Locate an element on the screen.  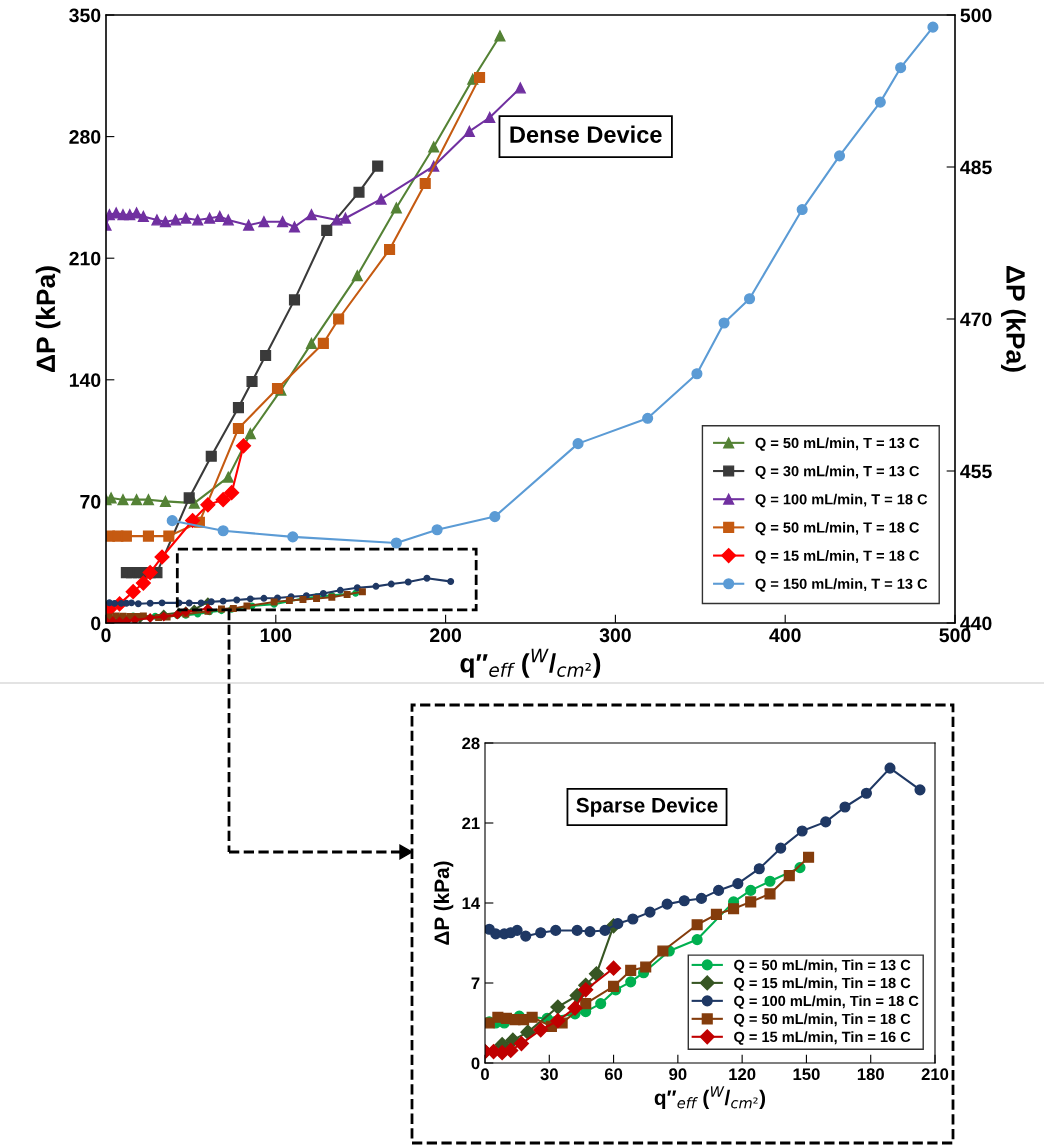
y2-axis-title: ΔP (kPa) is located at coordinates (1013, 319).